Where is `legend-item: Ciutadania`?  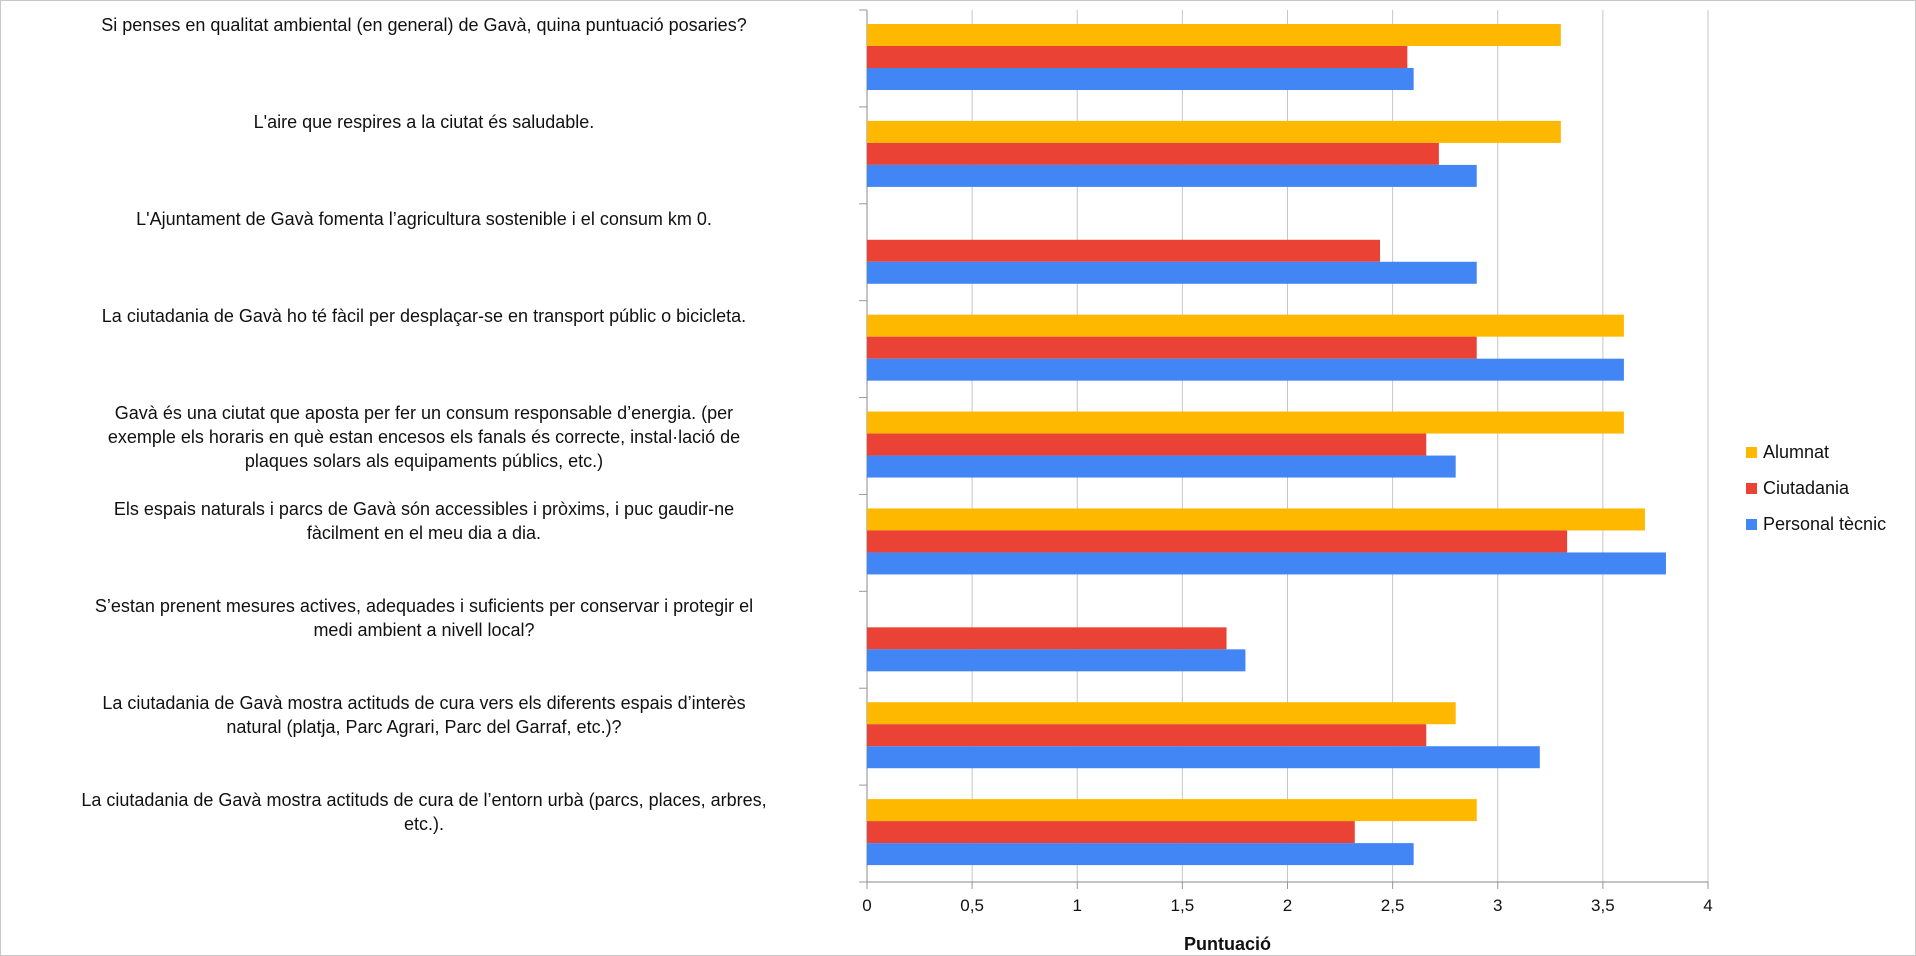
legend-item: Ciutadania is located at coordinates (1816, 488).